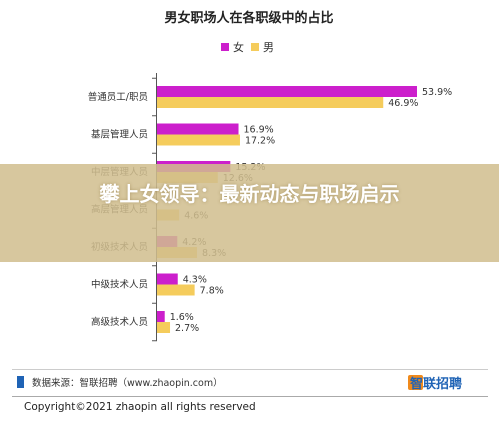 This screenshot has height=428, width=499. Describe the element at coordinates (248, 18) in the screenshot. I see `chart-title: 男女职场人在各职级中的占比` at that location.